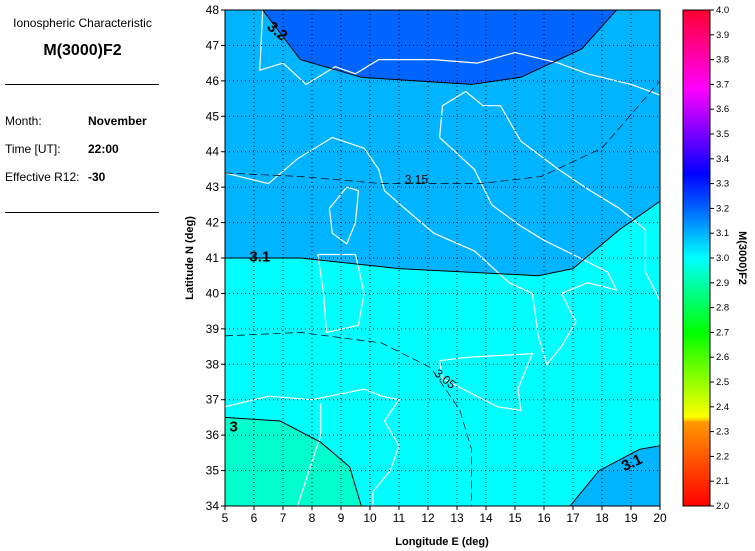 The width and height of the screenshot is (755, 551). What do you see at coordinates (370, 518) in the screenshot?
I see `x-tick-label: 10` at bounding box center [370, 518].